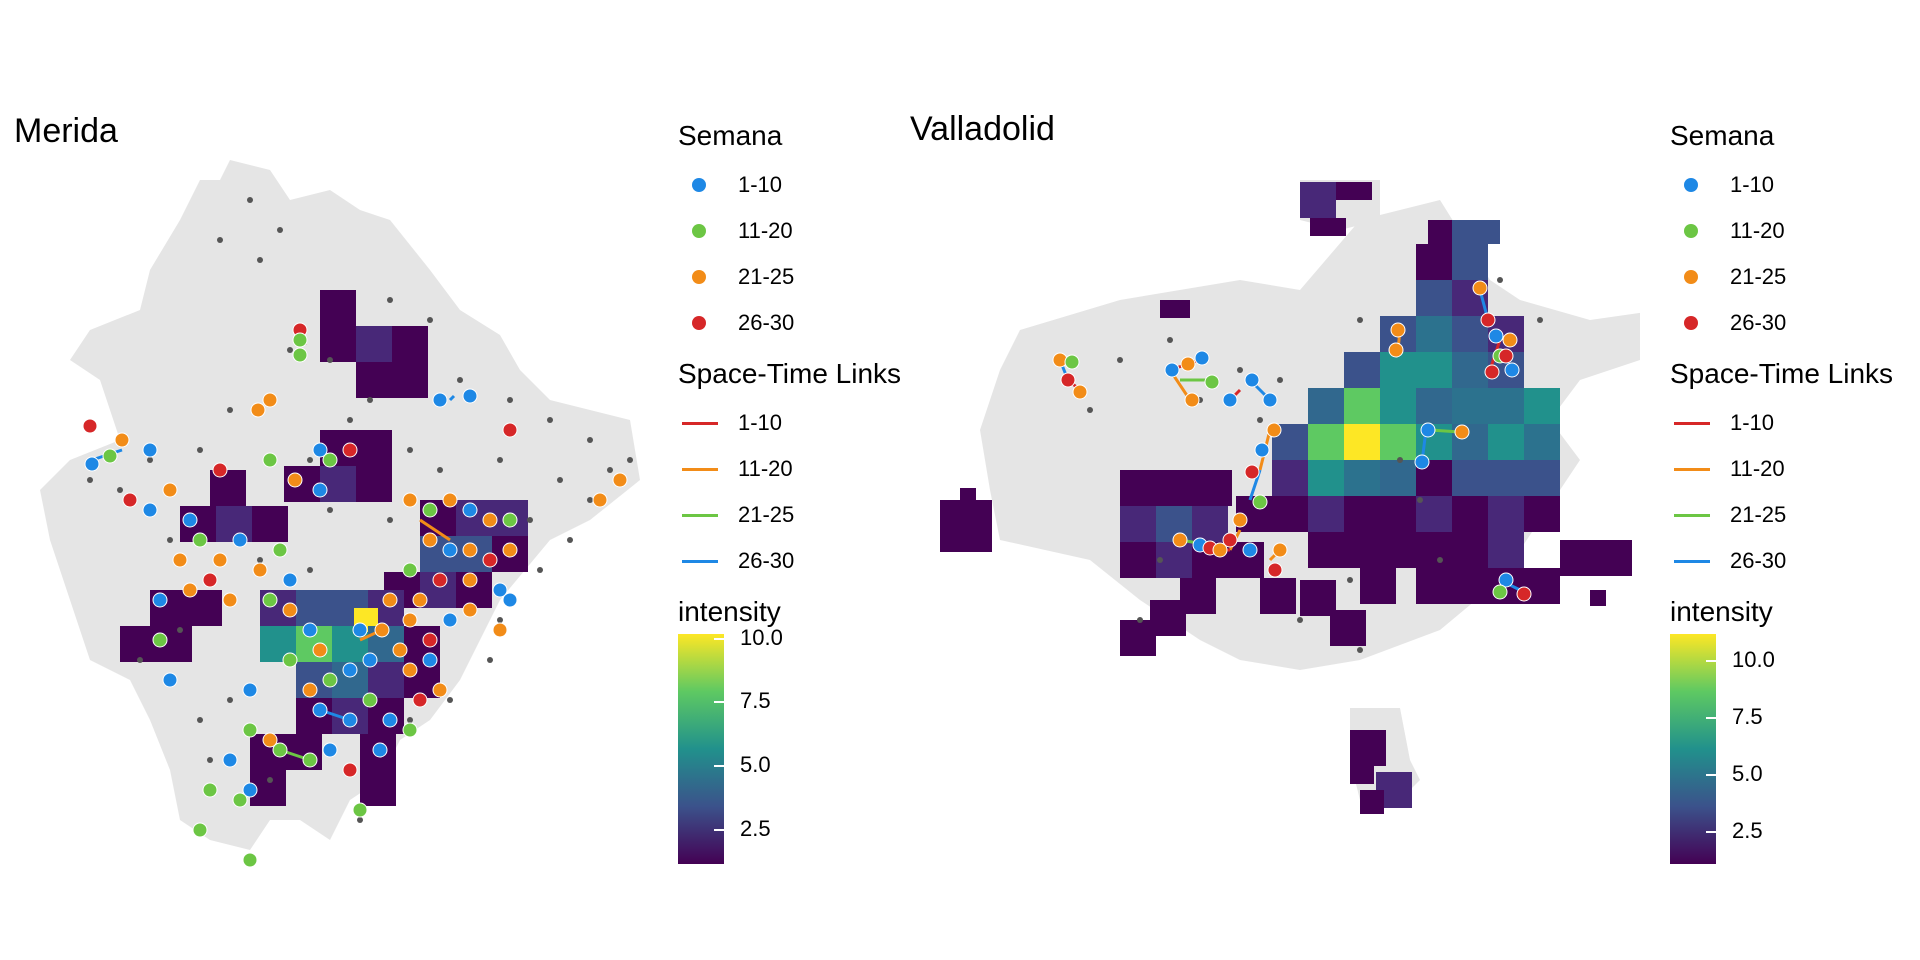 Image resolution: width=1920 pixels, height=960 pixels. Describe the element at coordinates (66, 131) in the screenshot. I see `panel-title-merida: Merida` at that location.